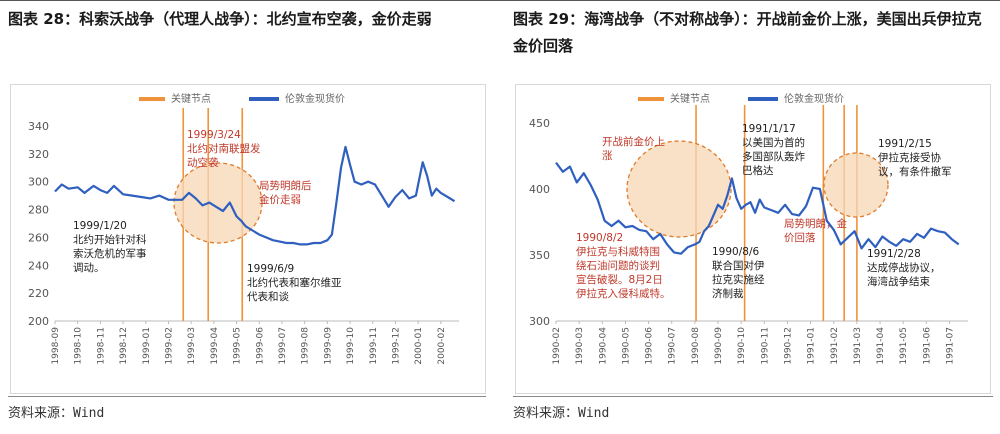 The image size is (1000, 434). What do you see at coordinates (100, 226) in the screenshot?
I see `annotation-text-line: 1999/1/20` at bounding box center [100, 226].